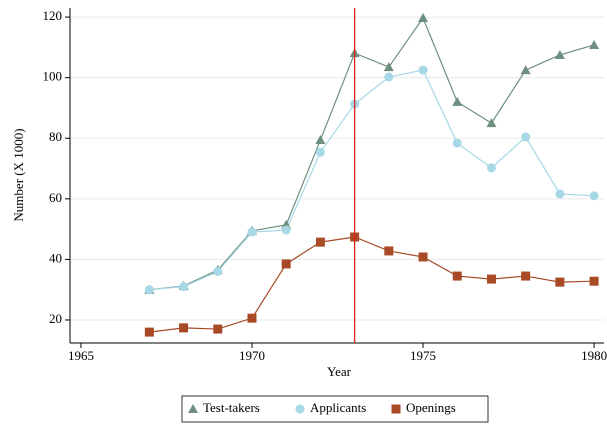 The height and width of the screenshot is (429, 607). I want to click on x-tick-label: 1980, so click(594, 355).